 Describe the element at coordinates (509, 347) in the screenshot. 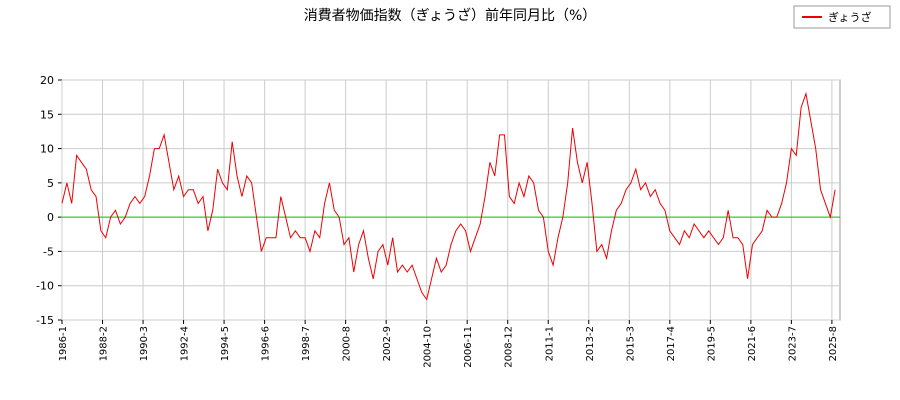

I see `x-tick-label: 2008-12` at that location.